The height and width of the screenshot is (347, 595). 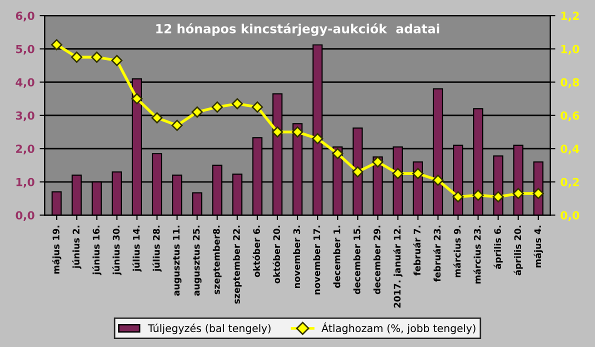 What do you see at coordinates (336, 257) in the screenshot?
I see `x-tick-label: december 1.` at bounding box center [336, 257].